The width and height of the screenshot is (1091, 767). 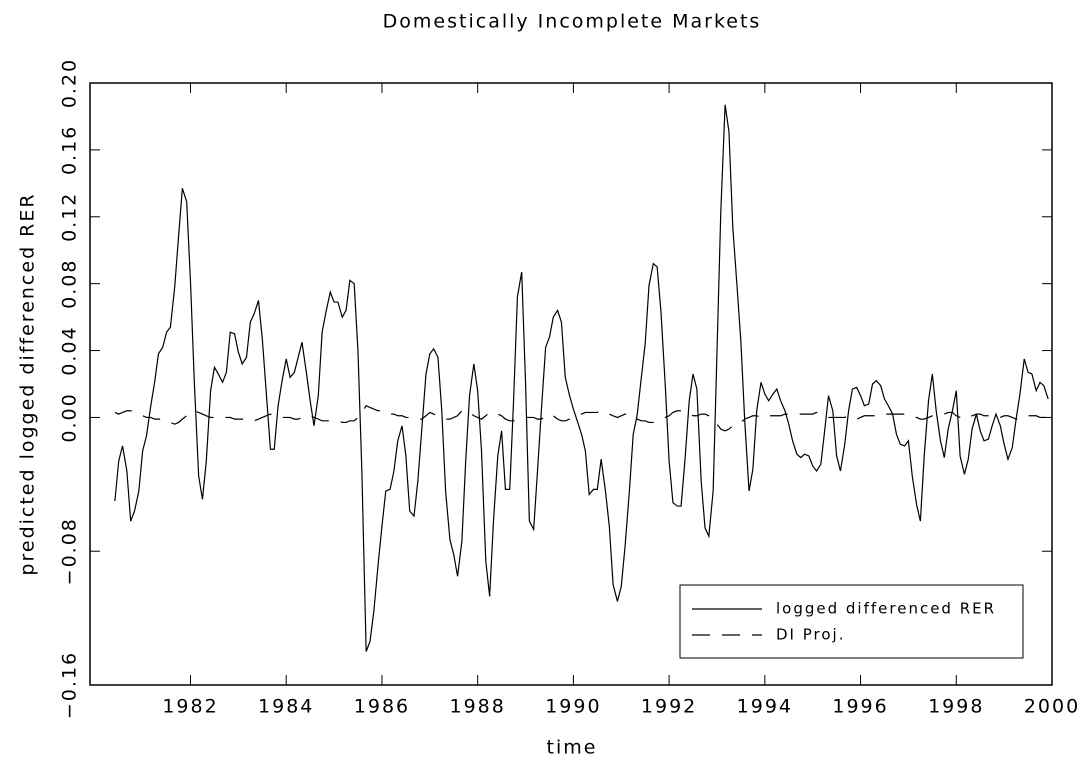 What do you see at coordinates (810, 635) in the screenshot?
I see `legend-label: DI Proj.` at bounding box center [810, 635].